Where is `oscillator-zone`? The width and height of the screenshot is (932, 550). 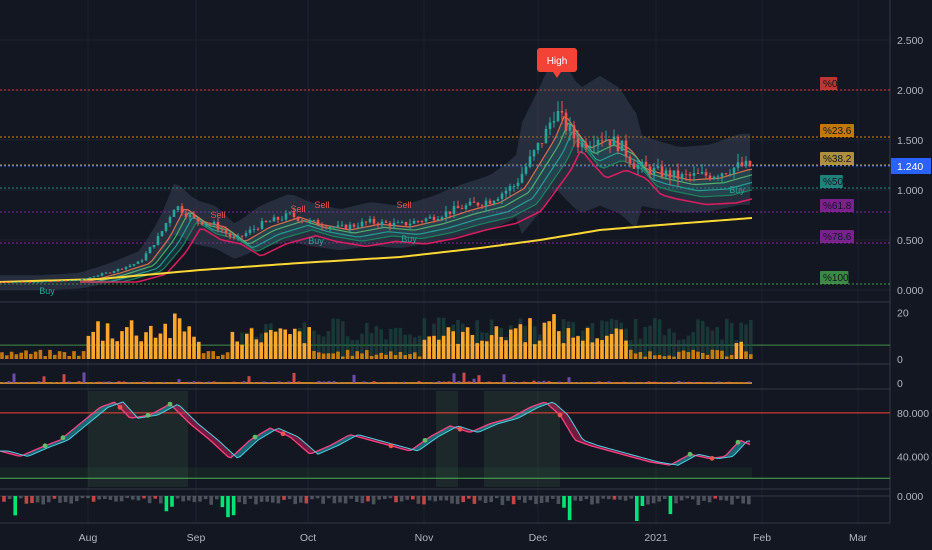
oscillator-zone is located at coordinates (447, 439).